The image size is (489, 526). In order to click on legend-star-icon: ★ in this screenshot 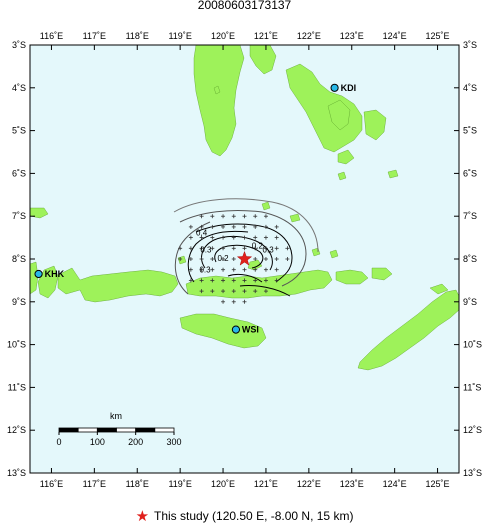, I will do `click(142, 516)`.